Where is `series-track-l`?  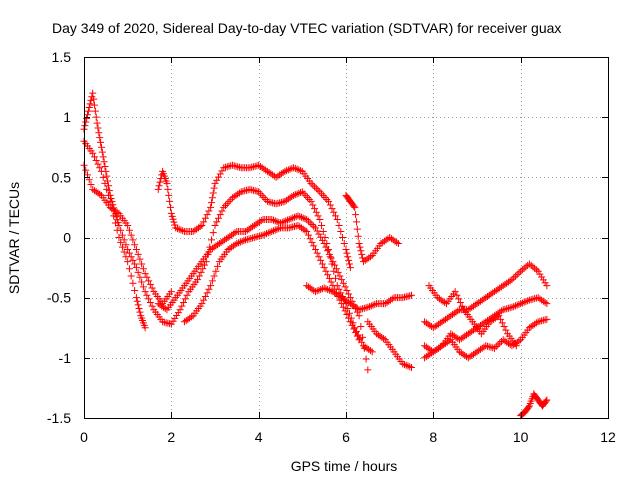
series-track-l is located at coordinates (486, 338).